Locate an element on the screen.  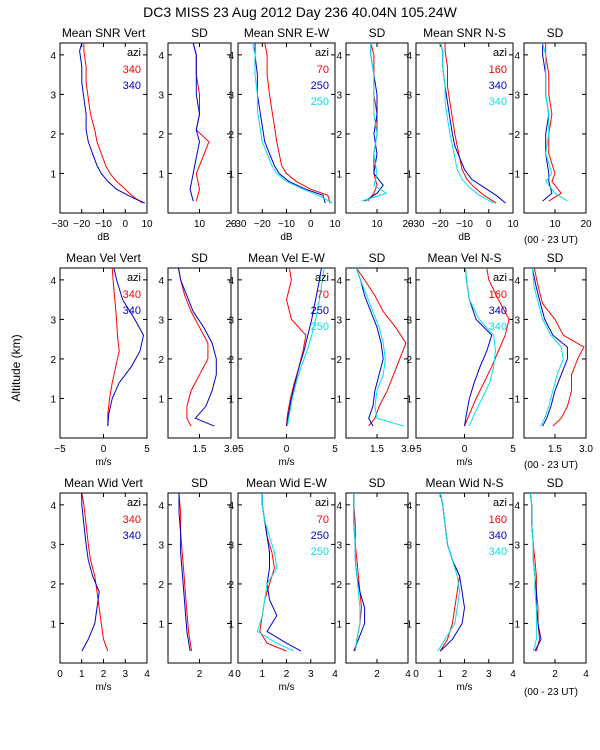
panel-title: Mean Wid N-S is located at coordinates (464, 483).